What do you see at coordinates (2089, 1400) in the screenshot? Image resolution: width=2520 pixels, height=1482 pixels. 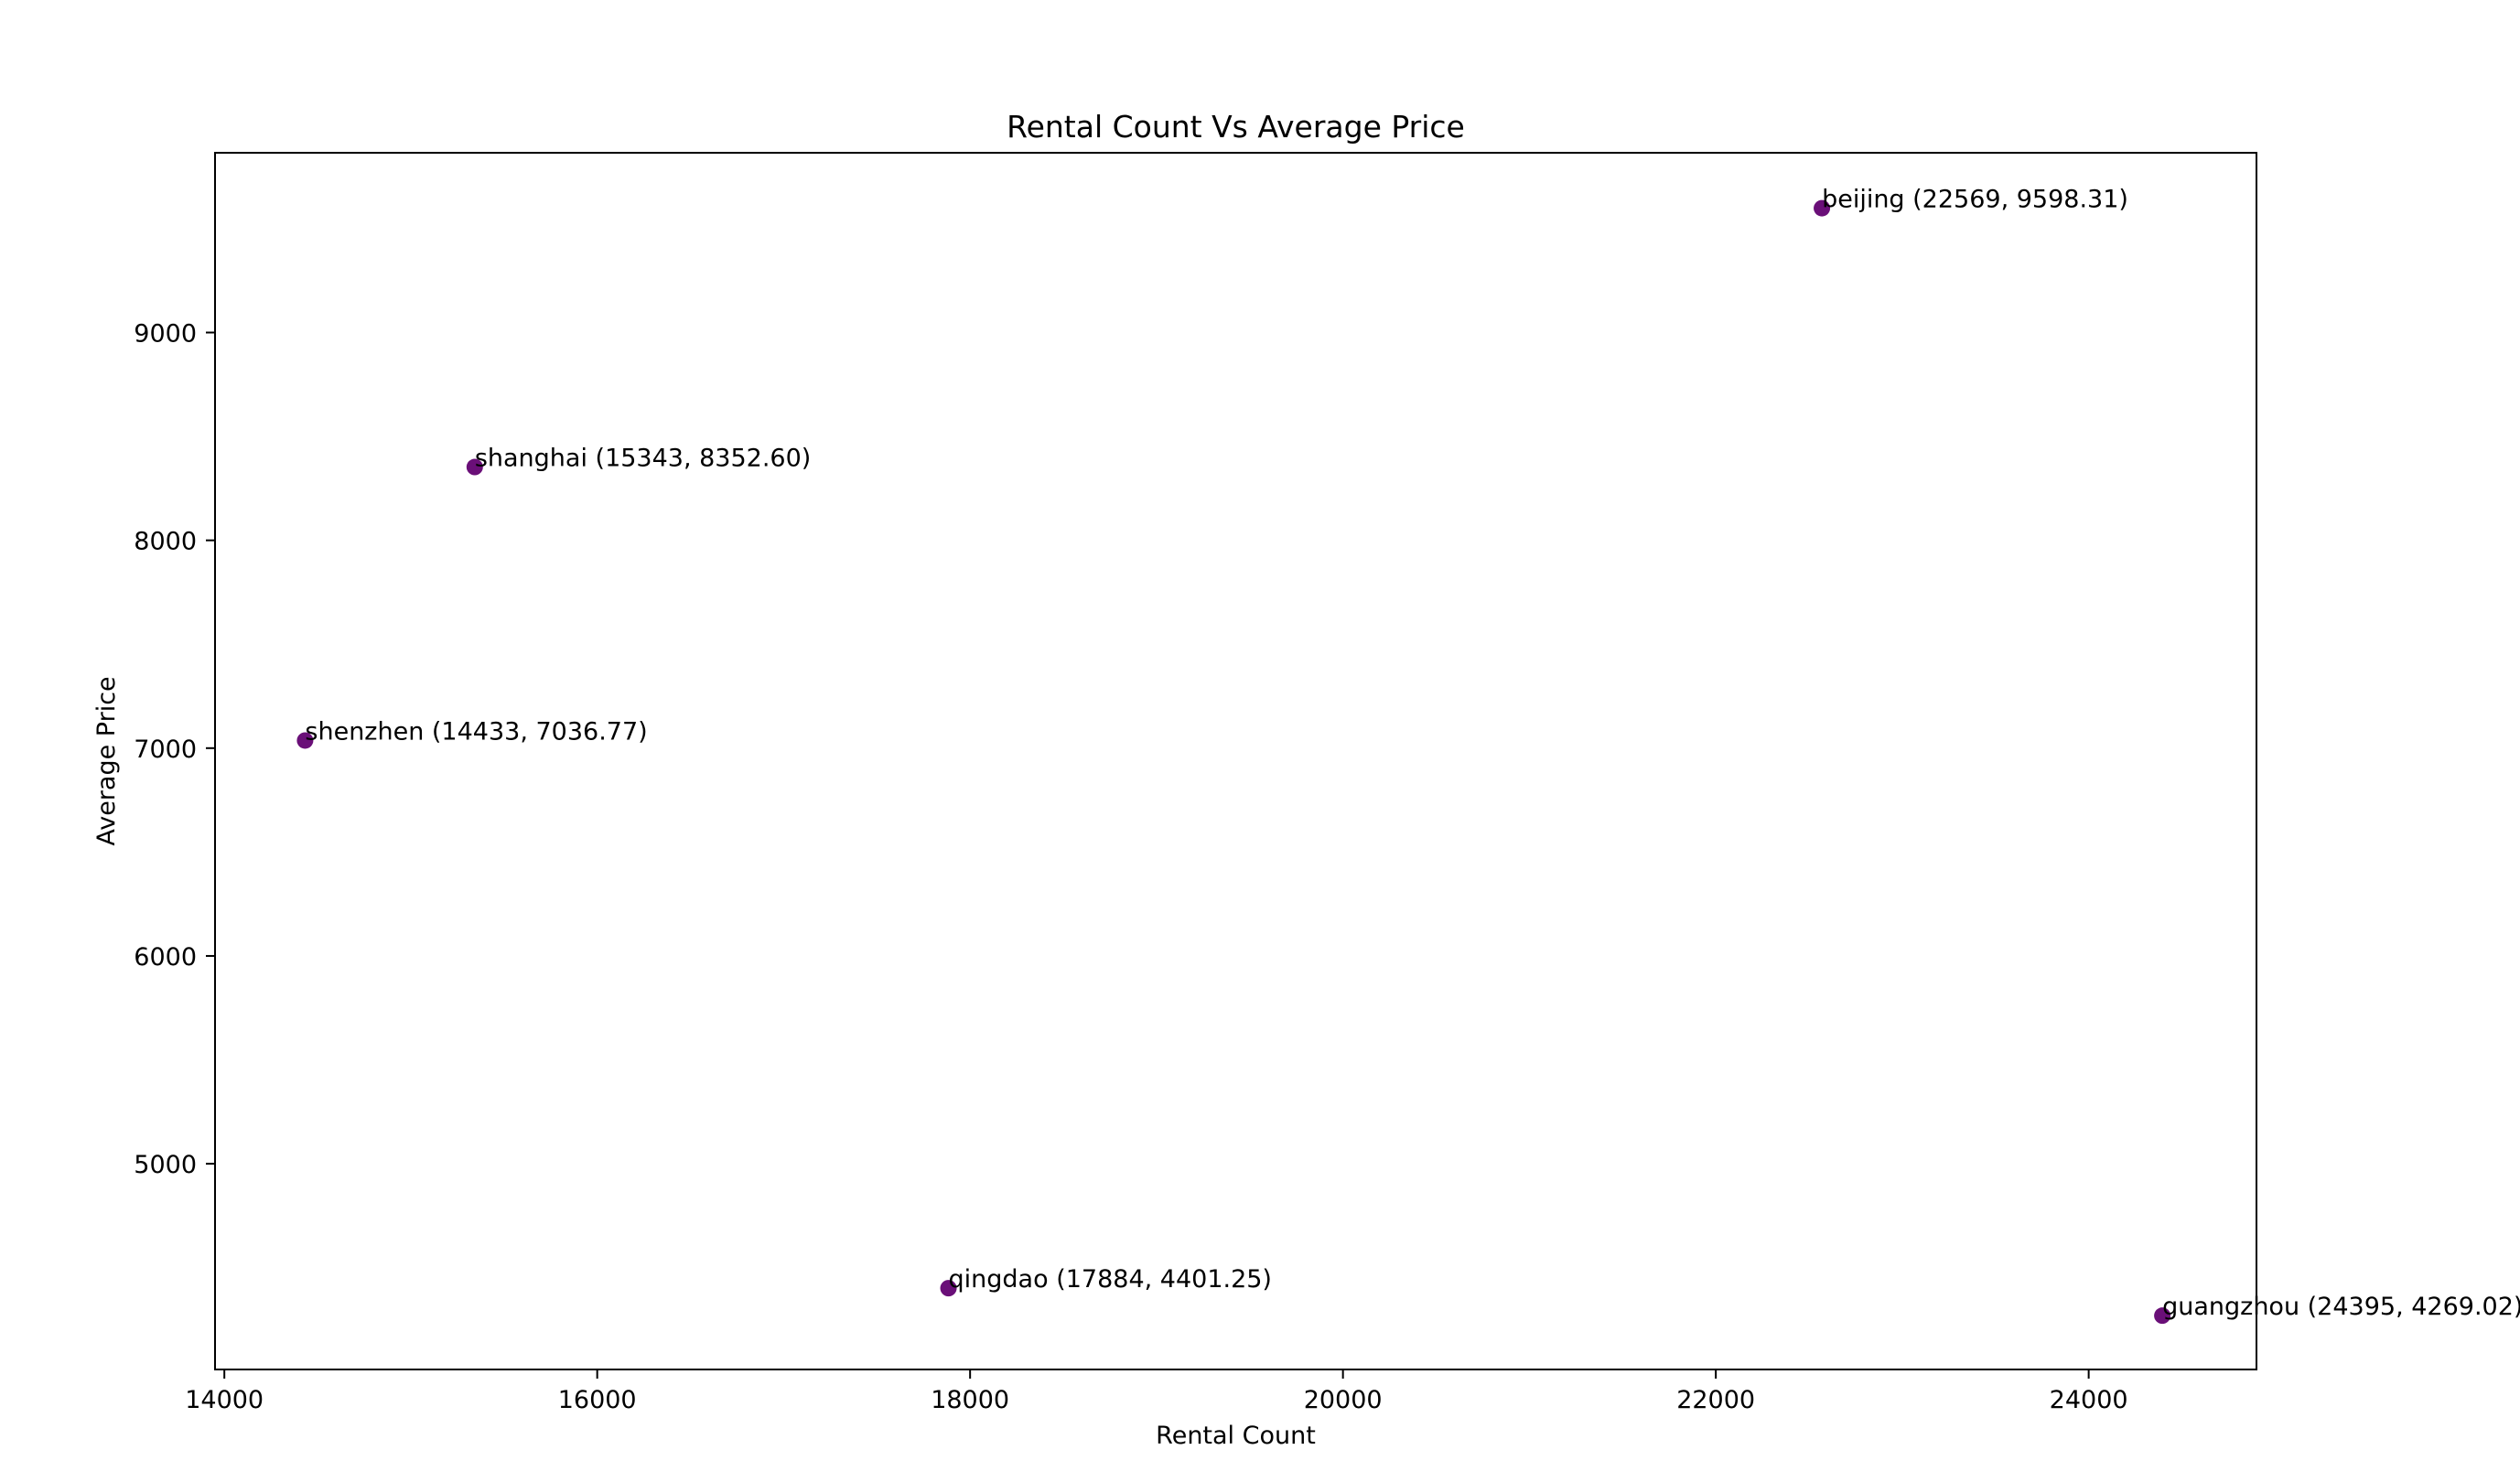 I see `x-tick-label: 24000` at bounding box center [2089, 1400].